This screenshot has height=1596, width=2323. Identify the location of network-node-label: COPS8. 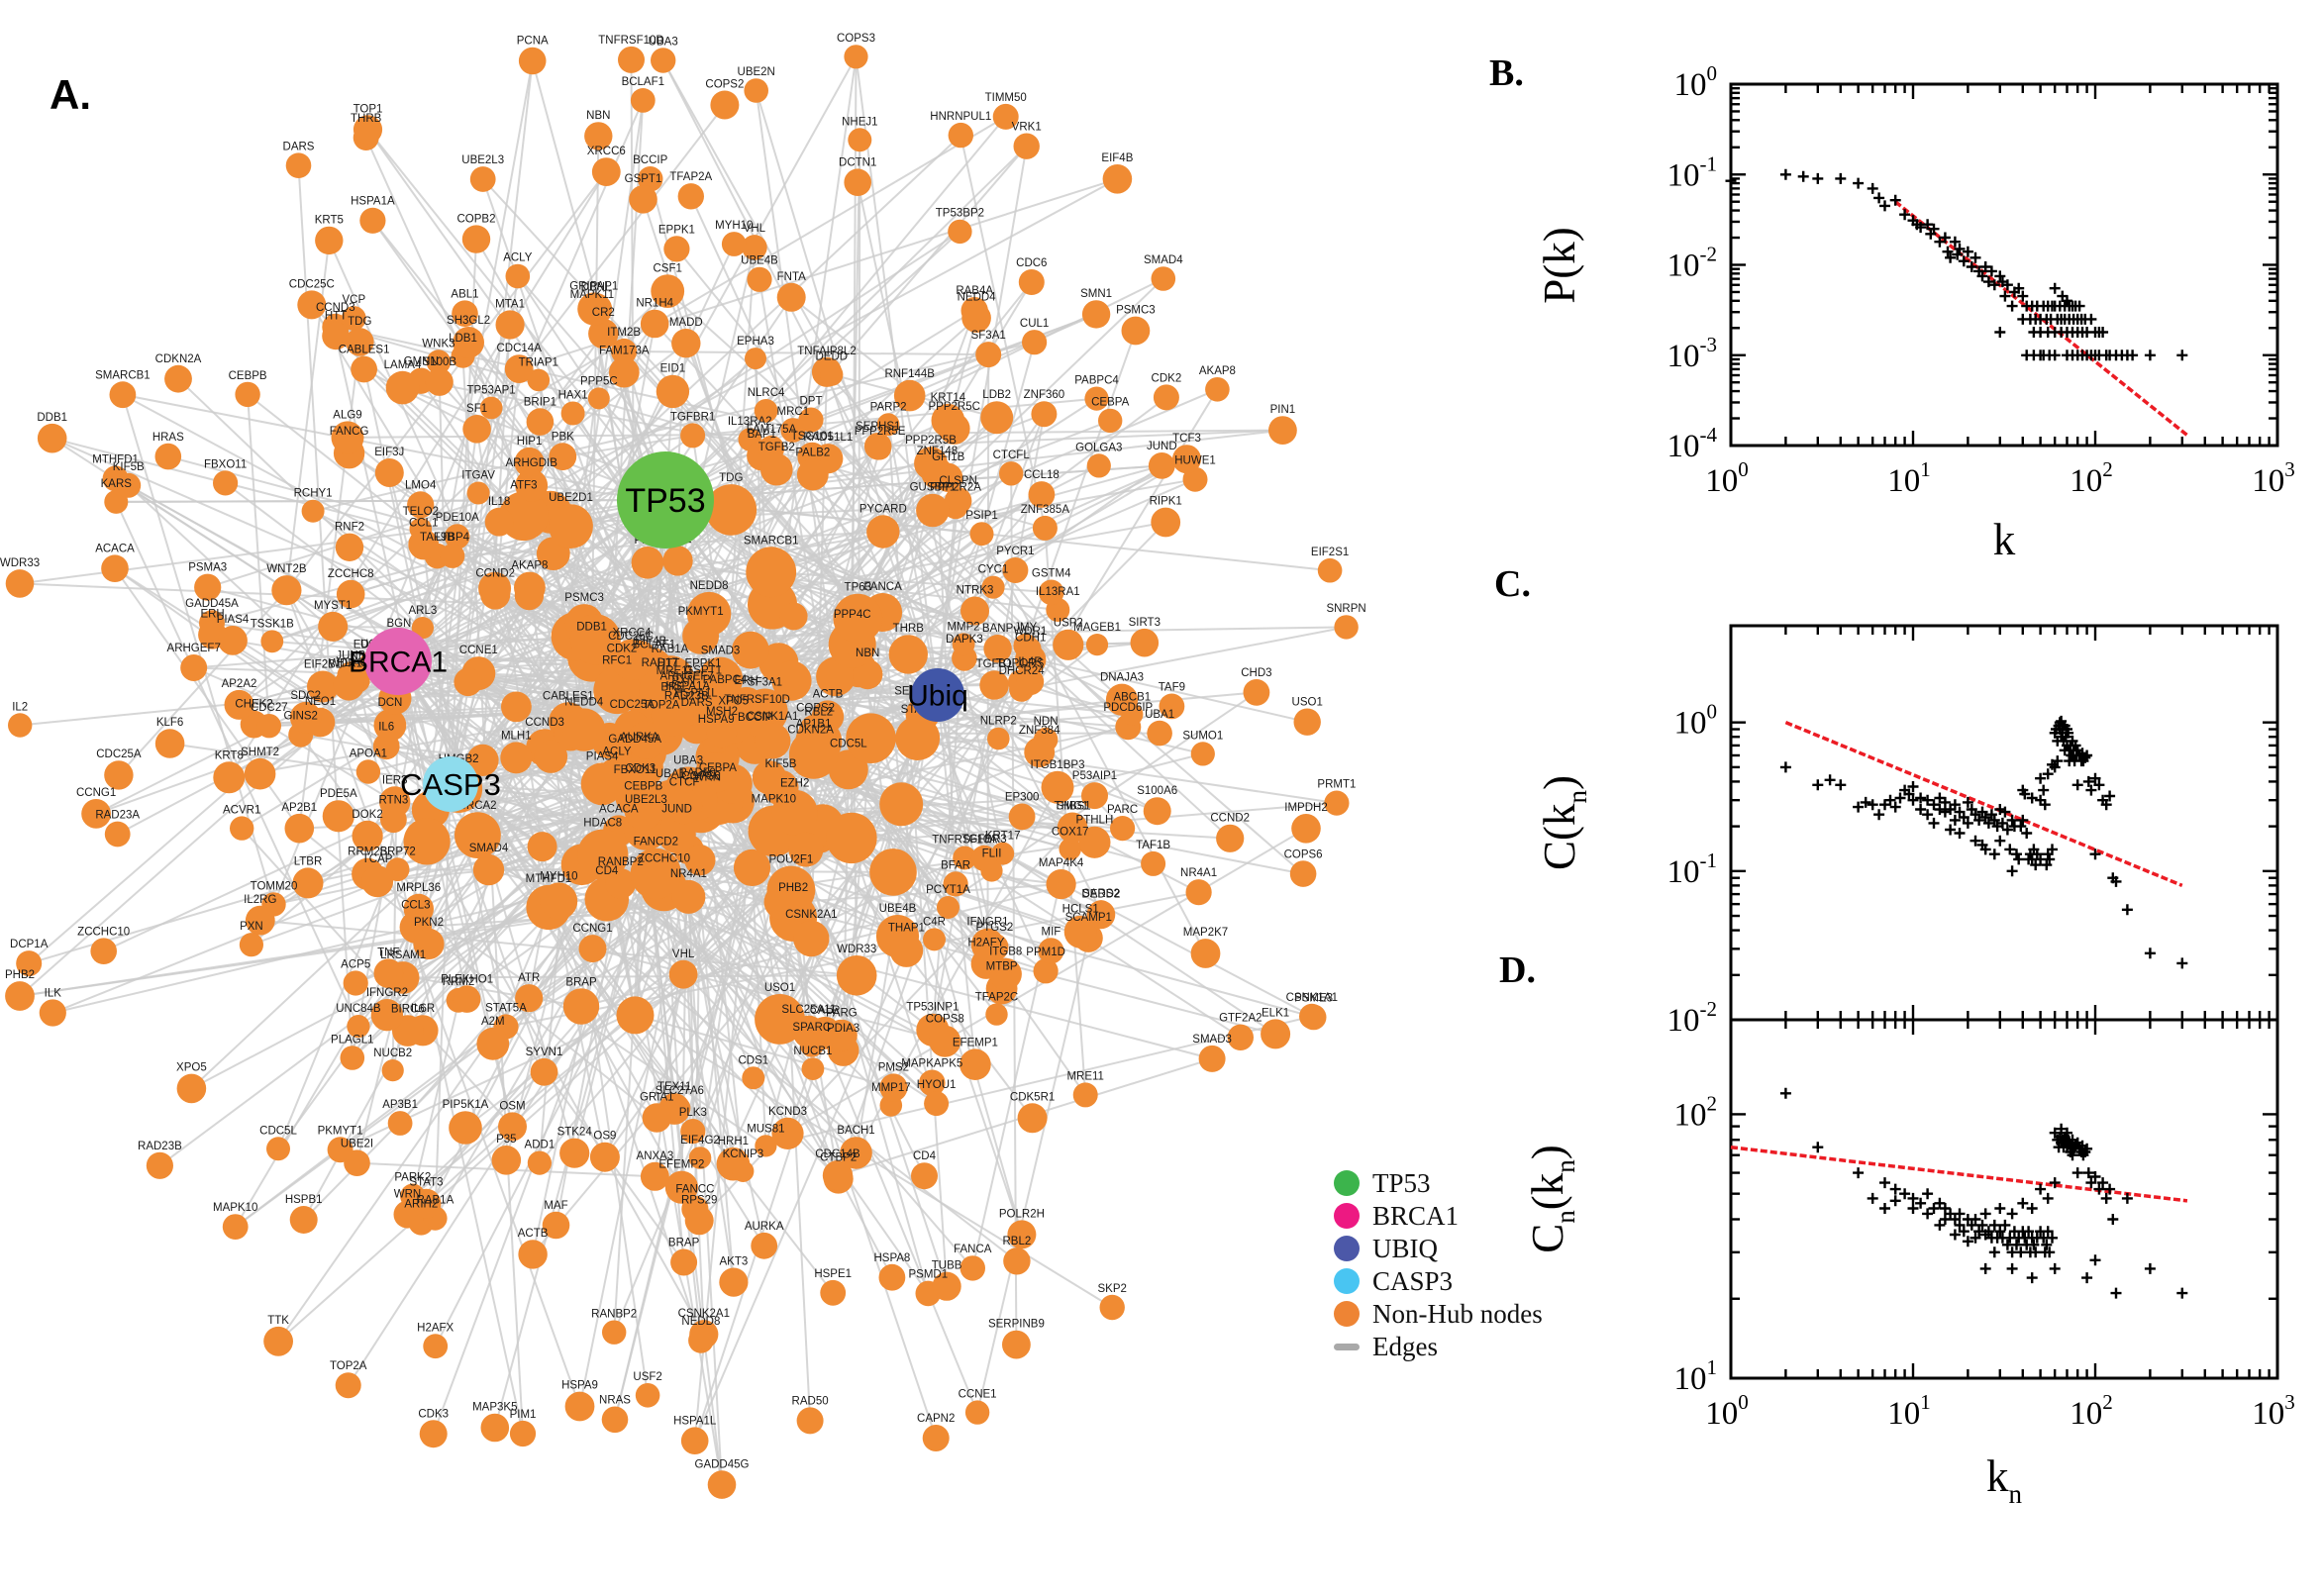
(945, 1020).